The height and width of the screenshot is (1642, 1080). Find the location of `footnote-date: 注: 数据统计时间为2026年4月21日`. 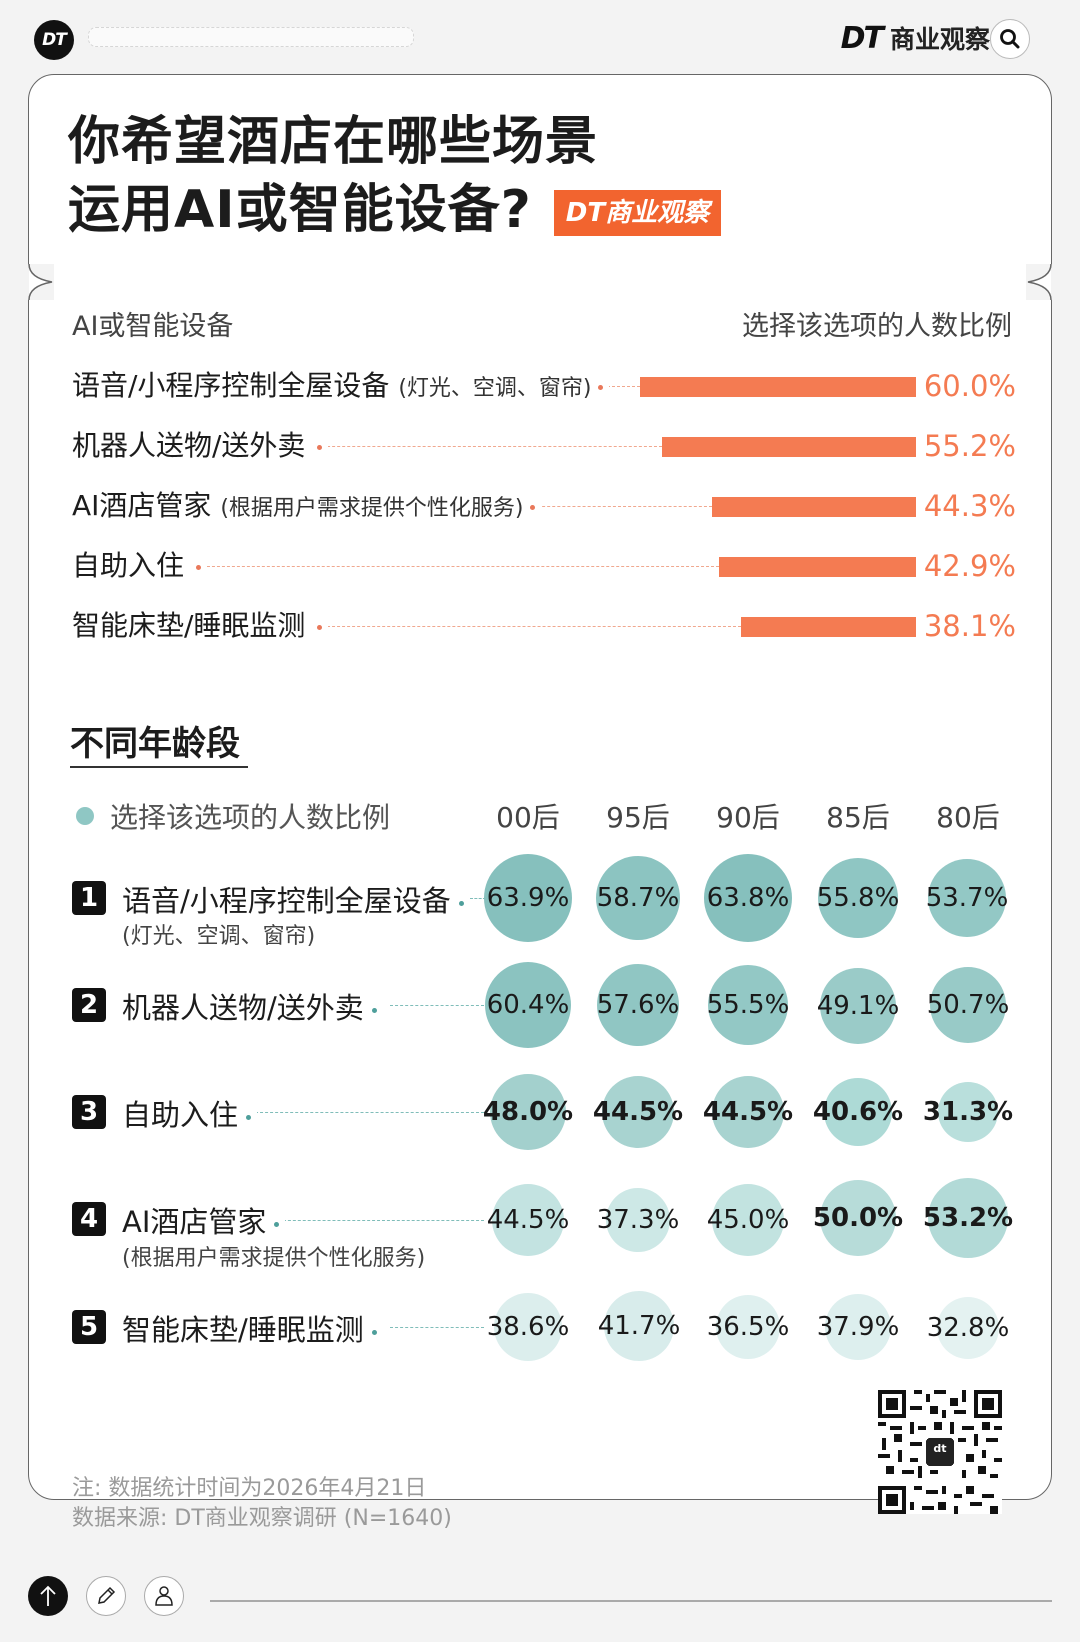

footnote-date: 注: 数据统计时间为2026年4月21日 is located at coordinates (249, 1488).